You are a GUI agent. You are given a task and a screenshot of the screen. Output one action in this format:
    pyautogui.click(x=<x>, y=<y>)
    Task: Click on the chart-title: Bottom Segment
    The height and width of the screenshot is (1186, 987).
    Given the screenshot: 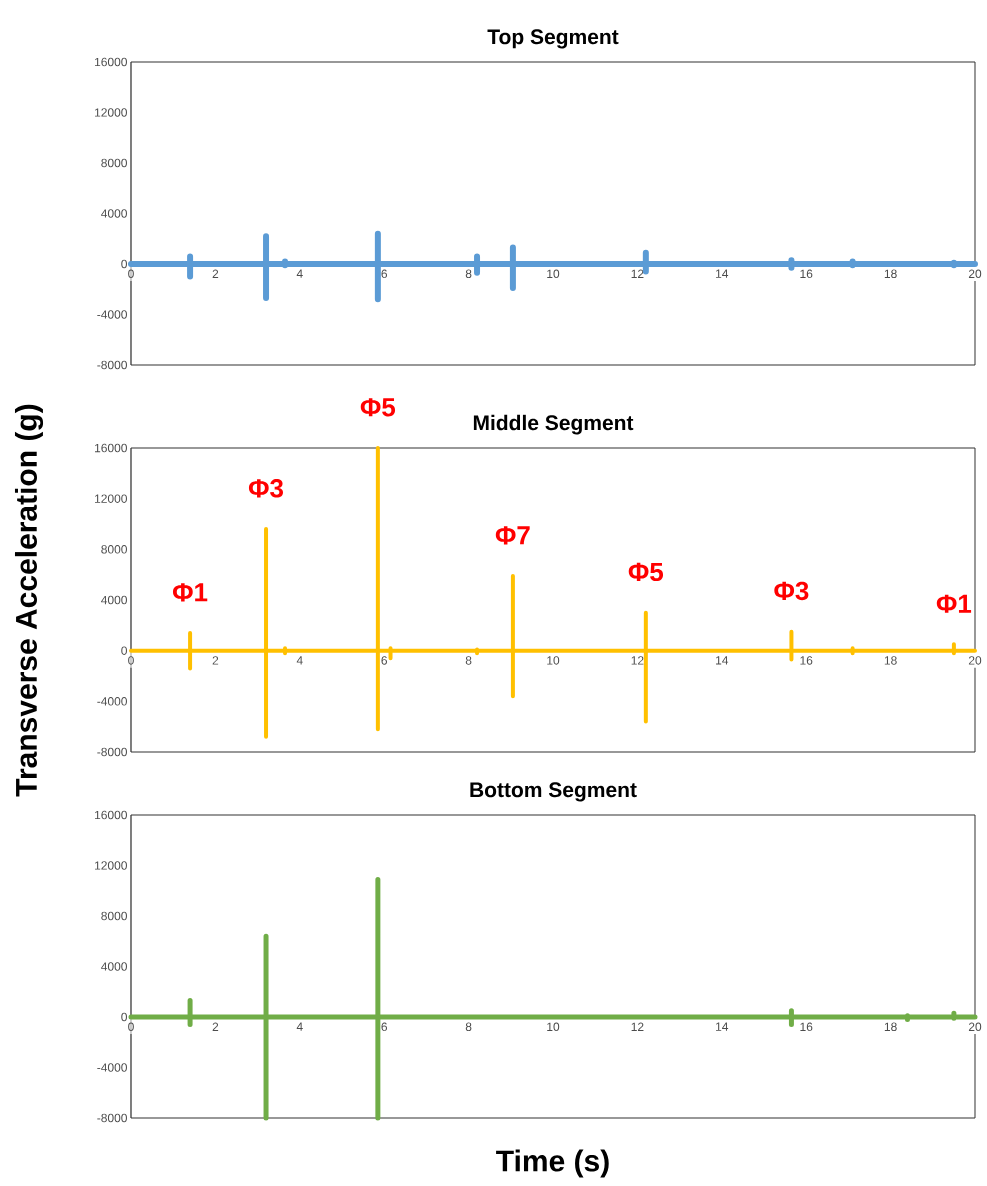 What is the action you would take?
    pyautogui.click(x=553, y=792)
    